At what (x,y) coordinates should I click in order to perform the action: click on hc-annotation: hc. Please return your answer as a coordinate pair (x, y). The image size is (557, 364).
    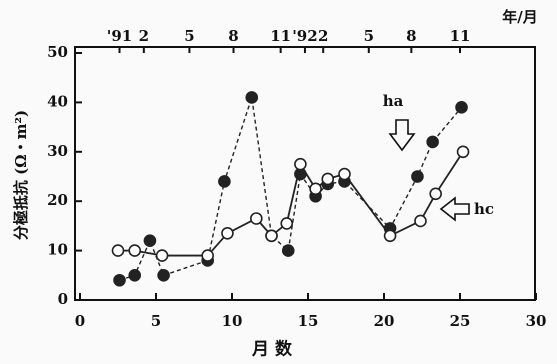
    Looking at the image, I should click on (466, 209).